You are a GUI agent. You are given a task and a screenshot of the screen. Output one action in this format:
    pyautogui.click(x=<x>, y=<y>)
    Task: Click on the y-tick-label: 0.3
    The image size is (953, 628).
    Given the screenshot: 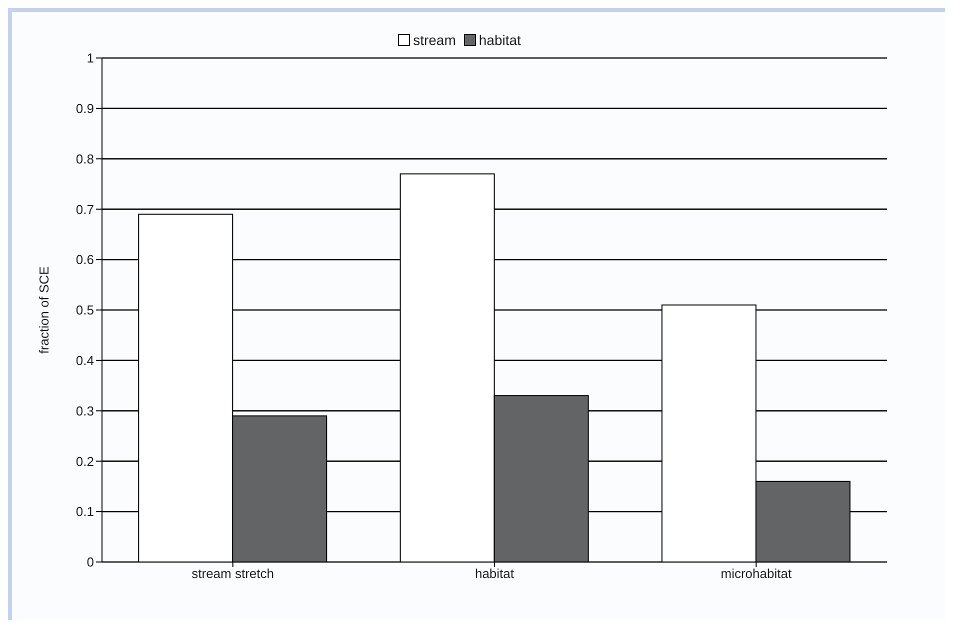 What is the action you would take?
    pyautogui.click(x=85, y=410)
    